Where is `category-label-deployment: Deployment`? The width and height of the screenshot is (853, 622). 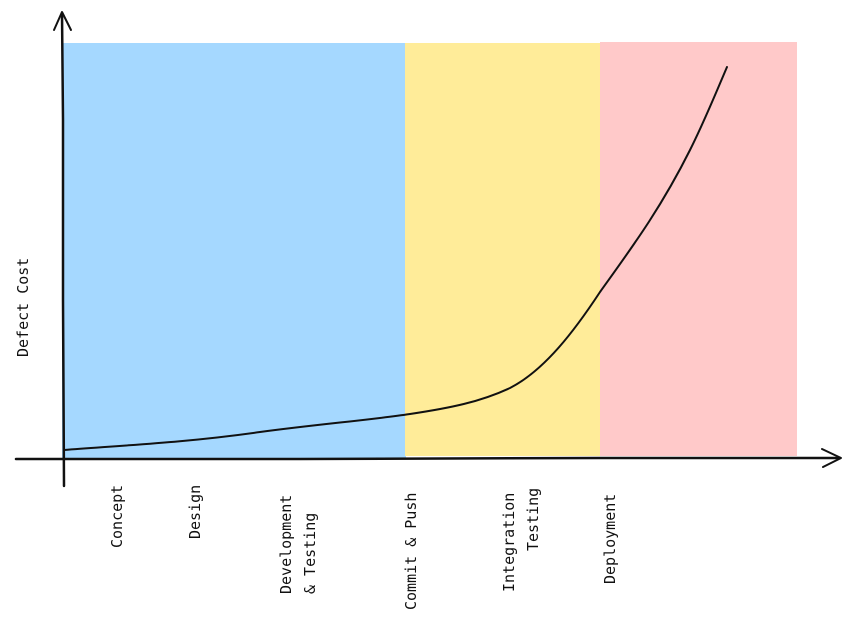
category-label-deployment: Deployment is located at coordinates (610, 539).